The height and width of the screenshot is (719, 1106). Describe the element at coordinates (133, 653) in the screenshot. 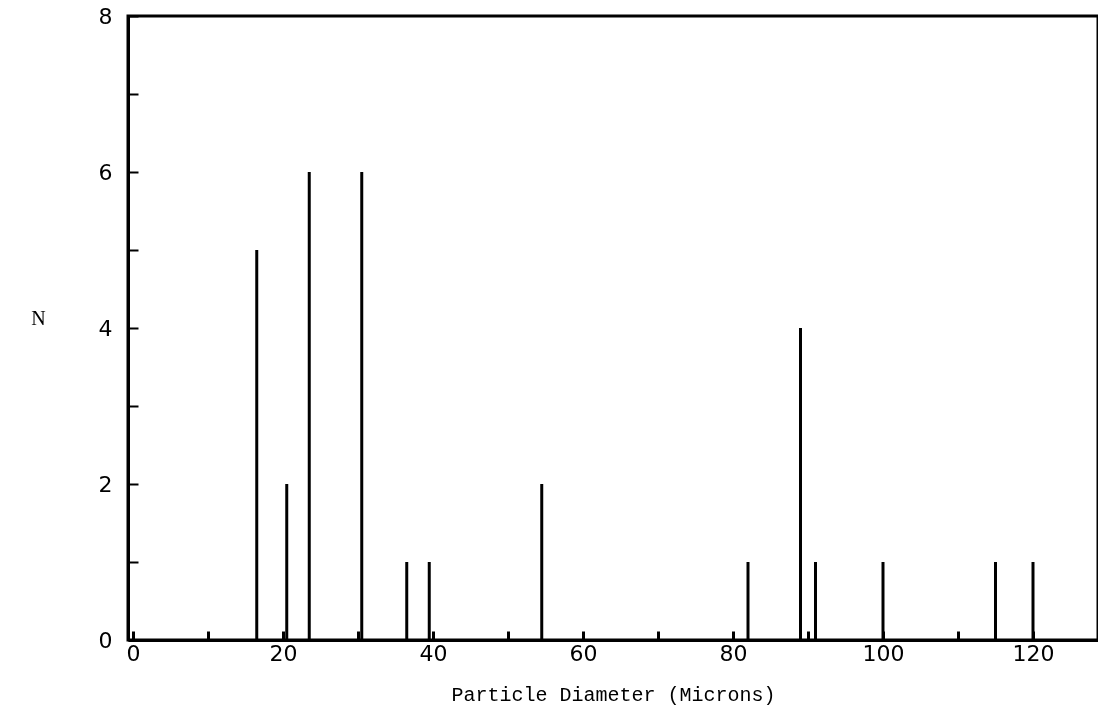

I see `x-tick-label: 0` at that location.